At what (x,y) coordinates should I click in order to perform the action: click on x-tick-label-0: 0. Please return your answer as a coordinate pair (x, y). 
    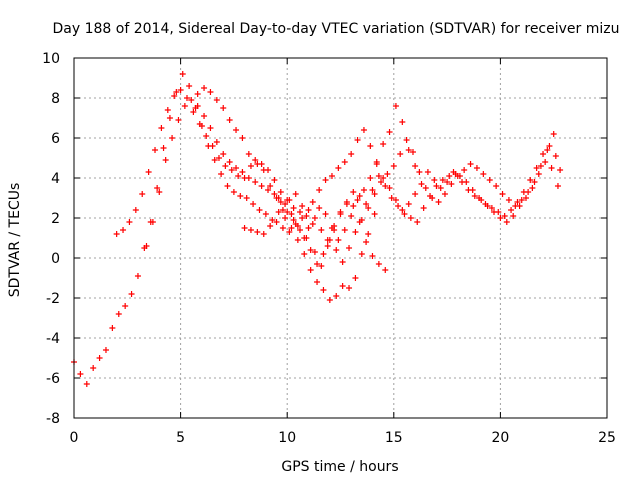
    Looking at the image, I should click on (74, 438).